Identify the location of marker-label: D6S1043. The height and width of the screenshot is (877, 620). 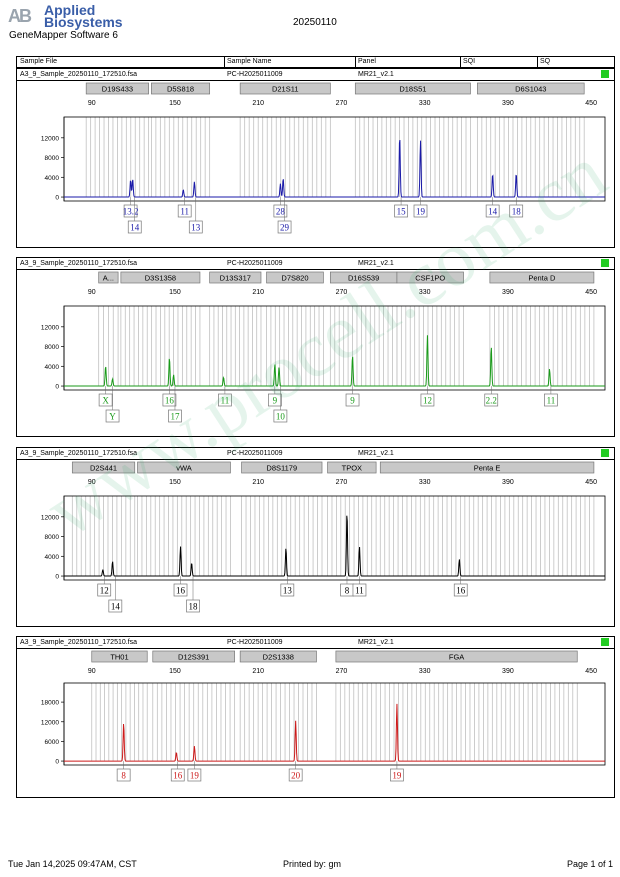
(530, 89).